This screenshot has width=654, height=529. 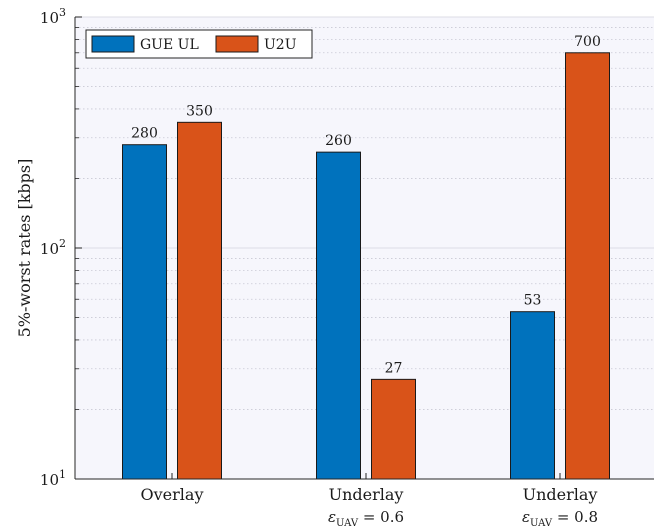 I want to click on x-category-label: Overlay, so click(x=172, y=494).